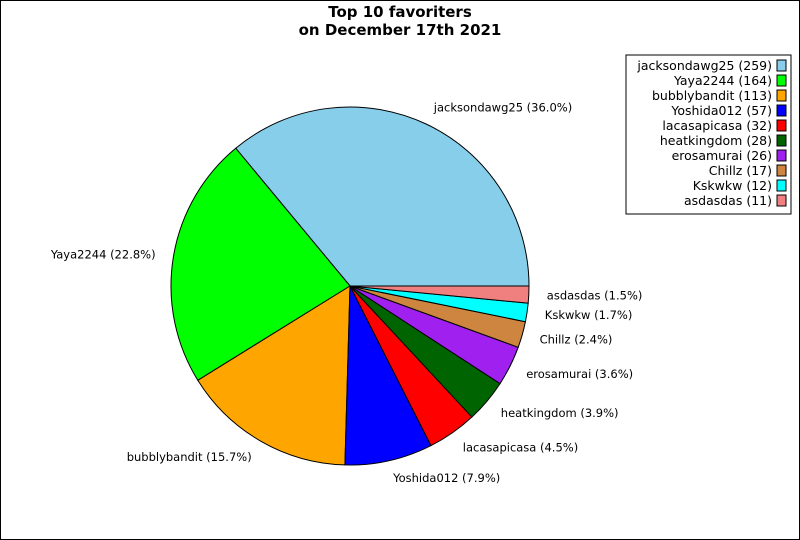 Image resolution: width=800 pixels, height=540 pixels. I want to click on legend-label-yaya2244: Yaya2244 (164), so click(722, 80).